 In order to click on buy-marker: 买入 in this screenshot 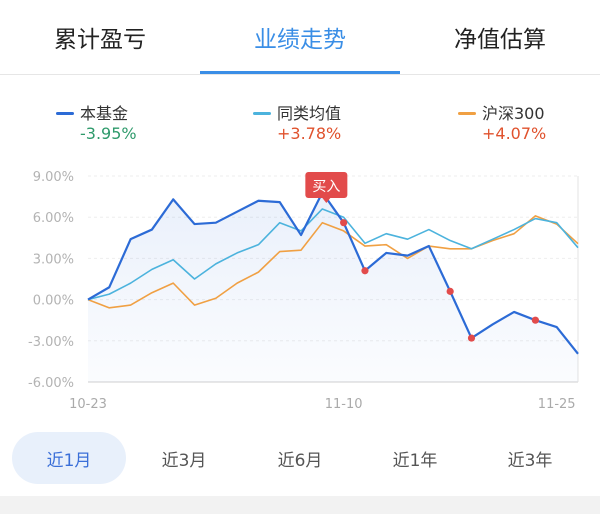, I will do `click(326, 187)`.